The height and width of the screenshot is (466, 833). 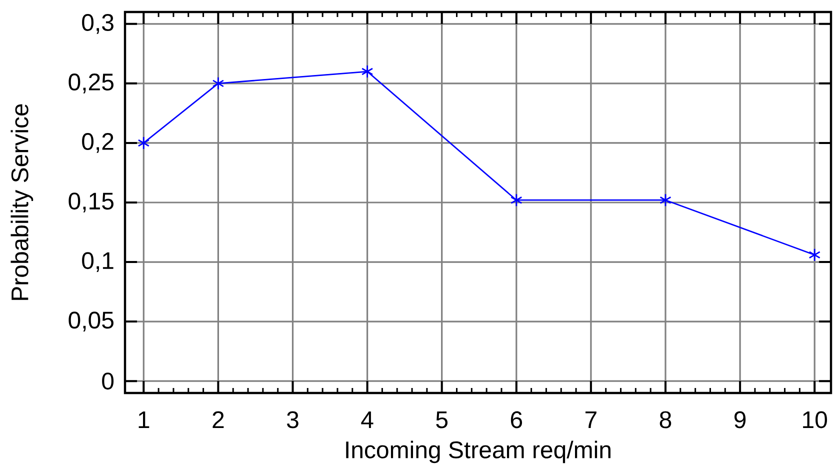 What do you see at coordinates (91, 202) in the screenshot?
I see `y-tick-label: 0,15` at bounding box center [91, 202].